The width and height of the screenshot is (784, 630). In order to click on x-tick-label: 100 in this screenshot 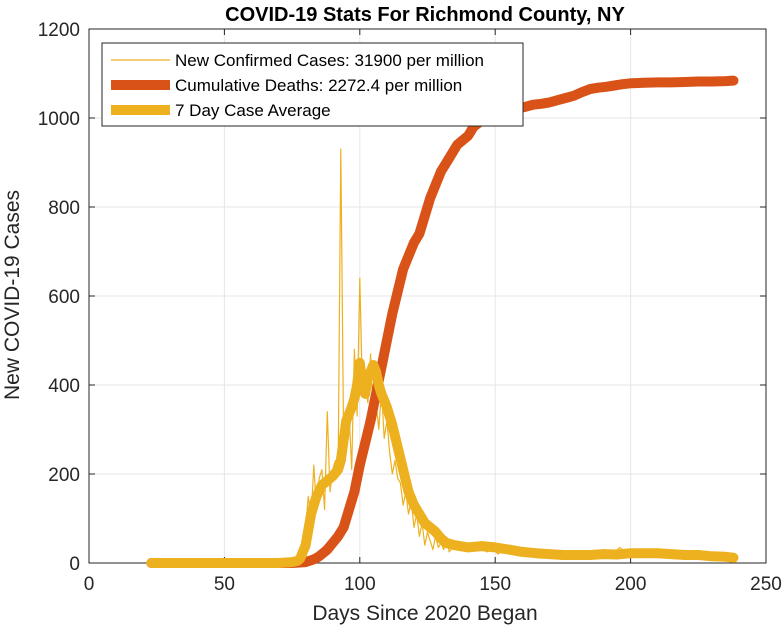, I will do `click(360, 584)`.